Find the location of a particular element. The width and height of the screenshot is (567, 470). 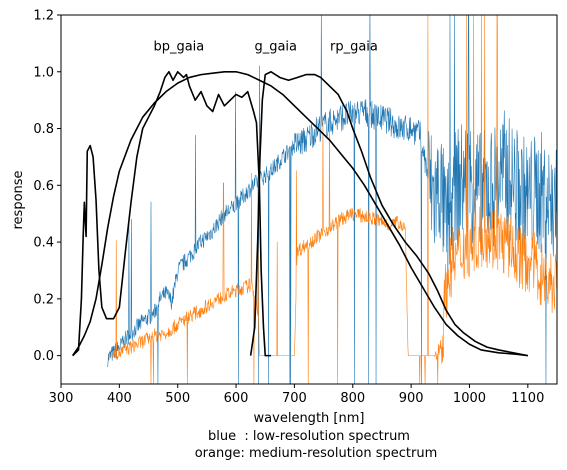

y-tick-label: 1.0 is located at coordinates (43, 72).